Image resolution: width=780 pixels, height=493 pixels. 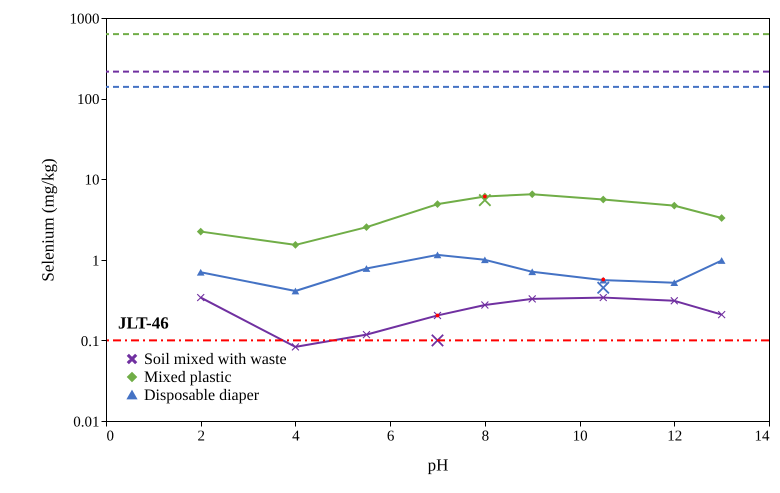 What do you see at coordinates (296, 436) in the screenshot?
I see `x-tick-label: 4` at bounding box center [296, 436].